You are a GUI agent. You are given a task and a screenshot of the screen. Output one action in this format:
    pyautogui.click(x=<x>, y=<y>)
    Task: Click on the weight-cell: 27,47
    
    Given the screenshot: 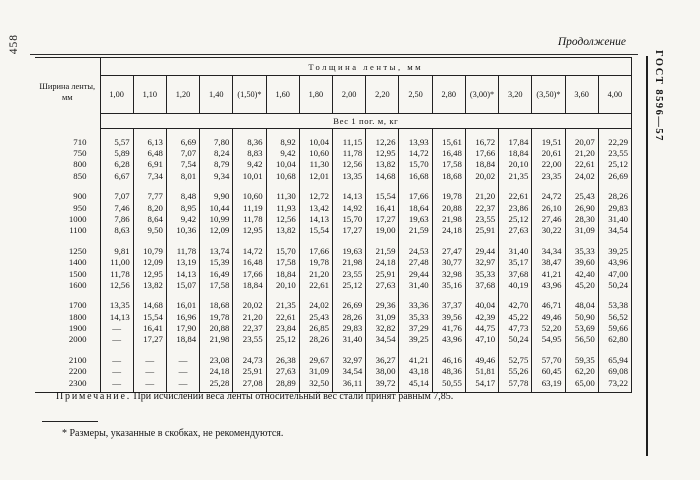 What is the action you would take?
    pyautogui.click(x=448, y=245)
    